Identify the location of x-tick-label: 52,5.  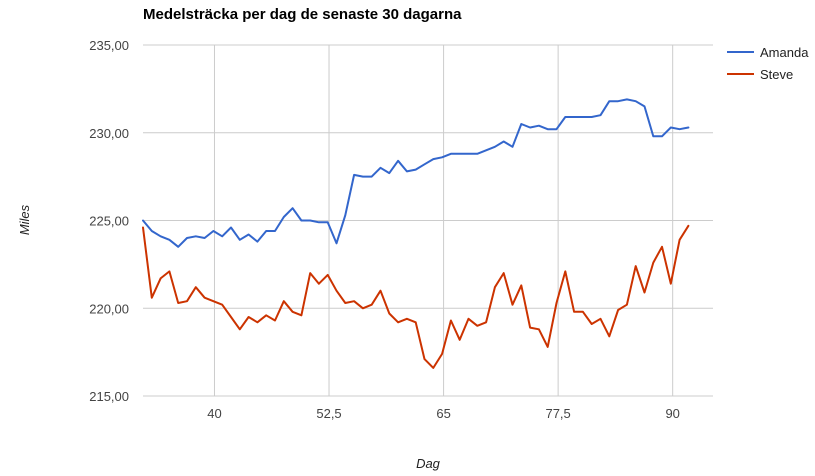
(328, 413).